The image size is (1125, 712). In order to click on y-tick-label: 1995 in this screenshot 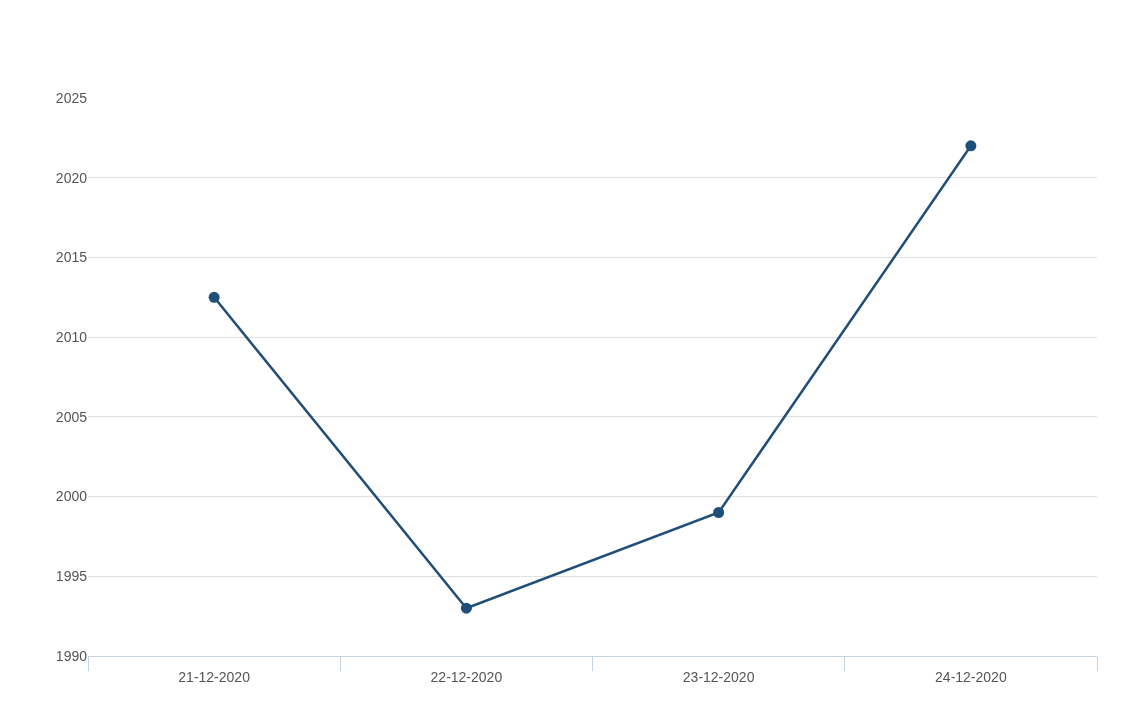, I will do `click(71, 576)`.